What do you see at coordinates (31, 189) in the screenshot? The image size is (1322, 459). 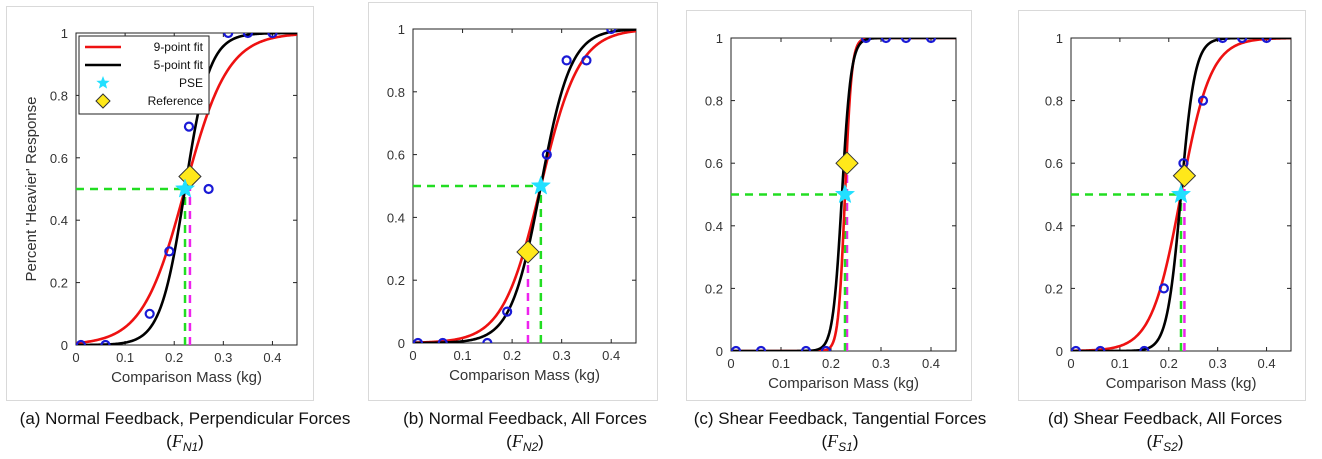 I see `panel-a-ylabel: Percent 'Heavier' Response` at bounding box center [31, 189].